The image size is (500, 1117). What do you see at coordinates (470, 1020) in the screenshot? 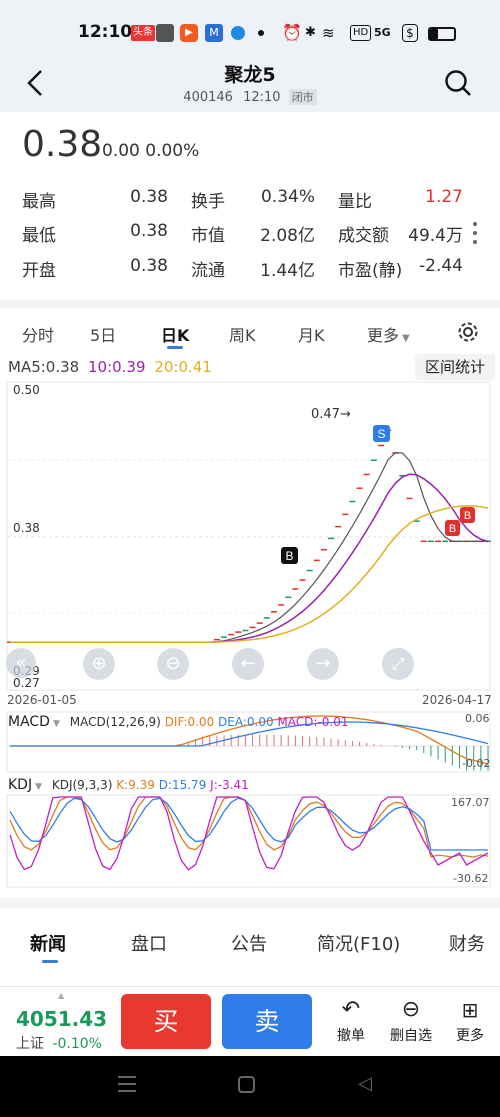
I see `more-button: ⊞ 更多` at bounding box center [470, 1020].